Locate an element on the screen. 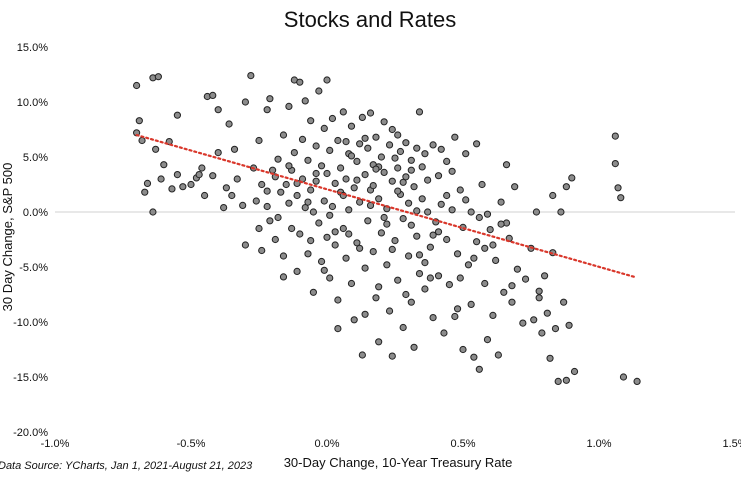  y-tick-label: -20.0% is located at coordinates (30, 433).